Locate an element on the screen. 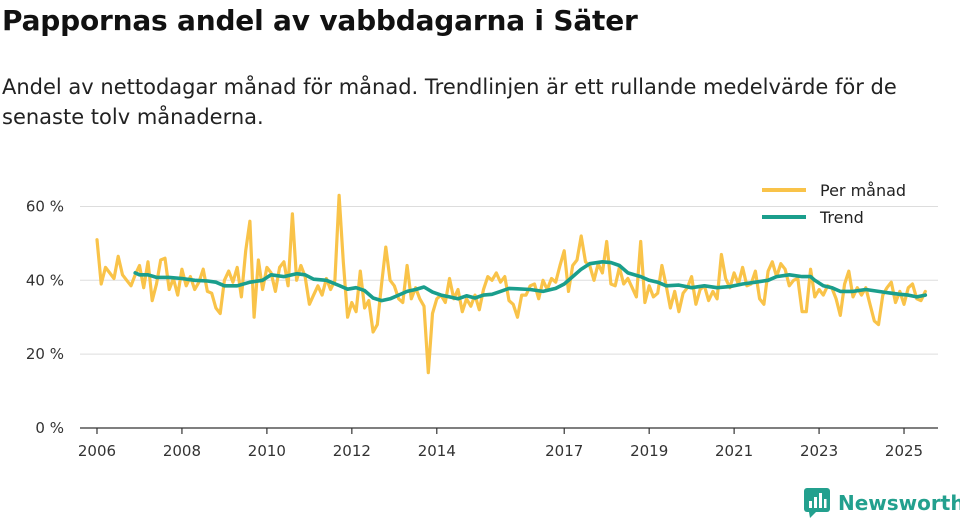 The width and height of the screenshot is (960, 520). x-tick-label: 2023 is located at coordinates (819, 451).